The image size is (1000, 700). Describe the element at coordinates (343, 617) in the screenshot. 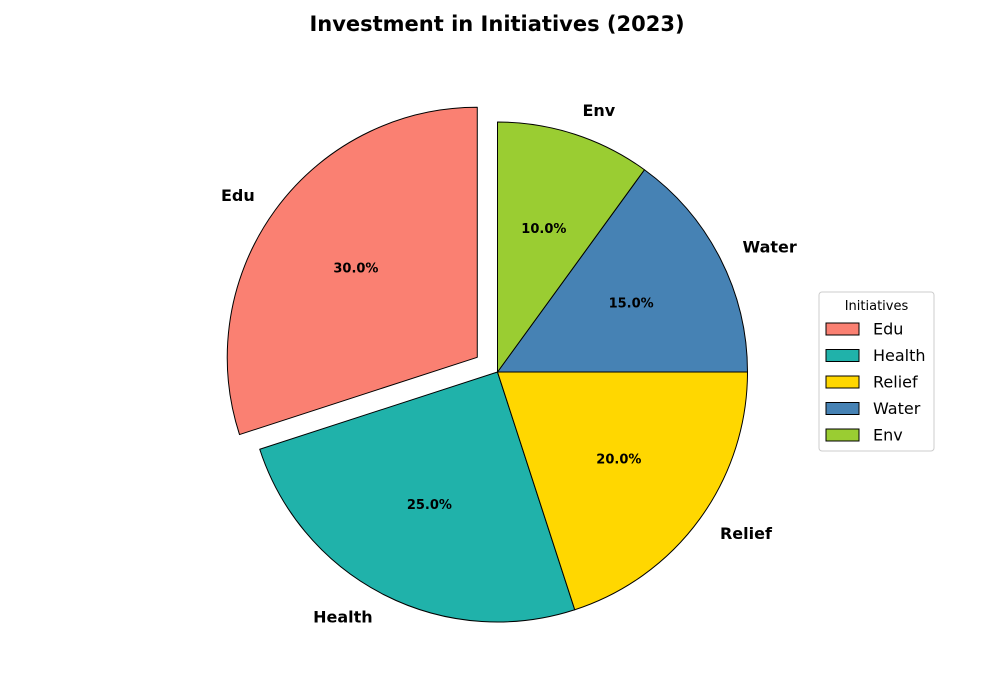

I see `slice-label-health: Health` at that location.